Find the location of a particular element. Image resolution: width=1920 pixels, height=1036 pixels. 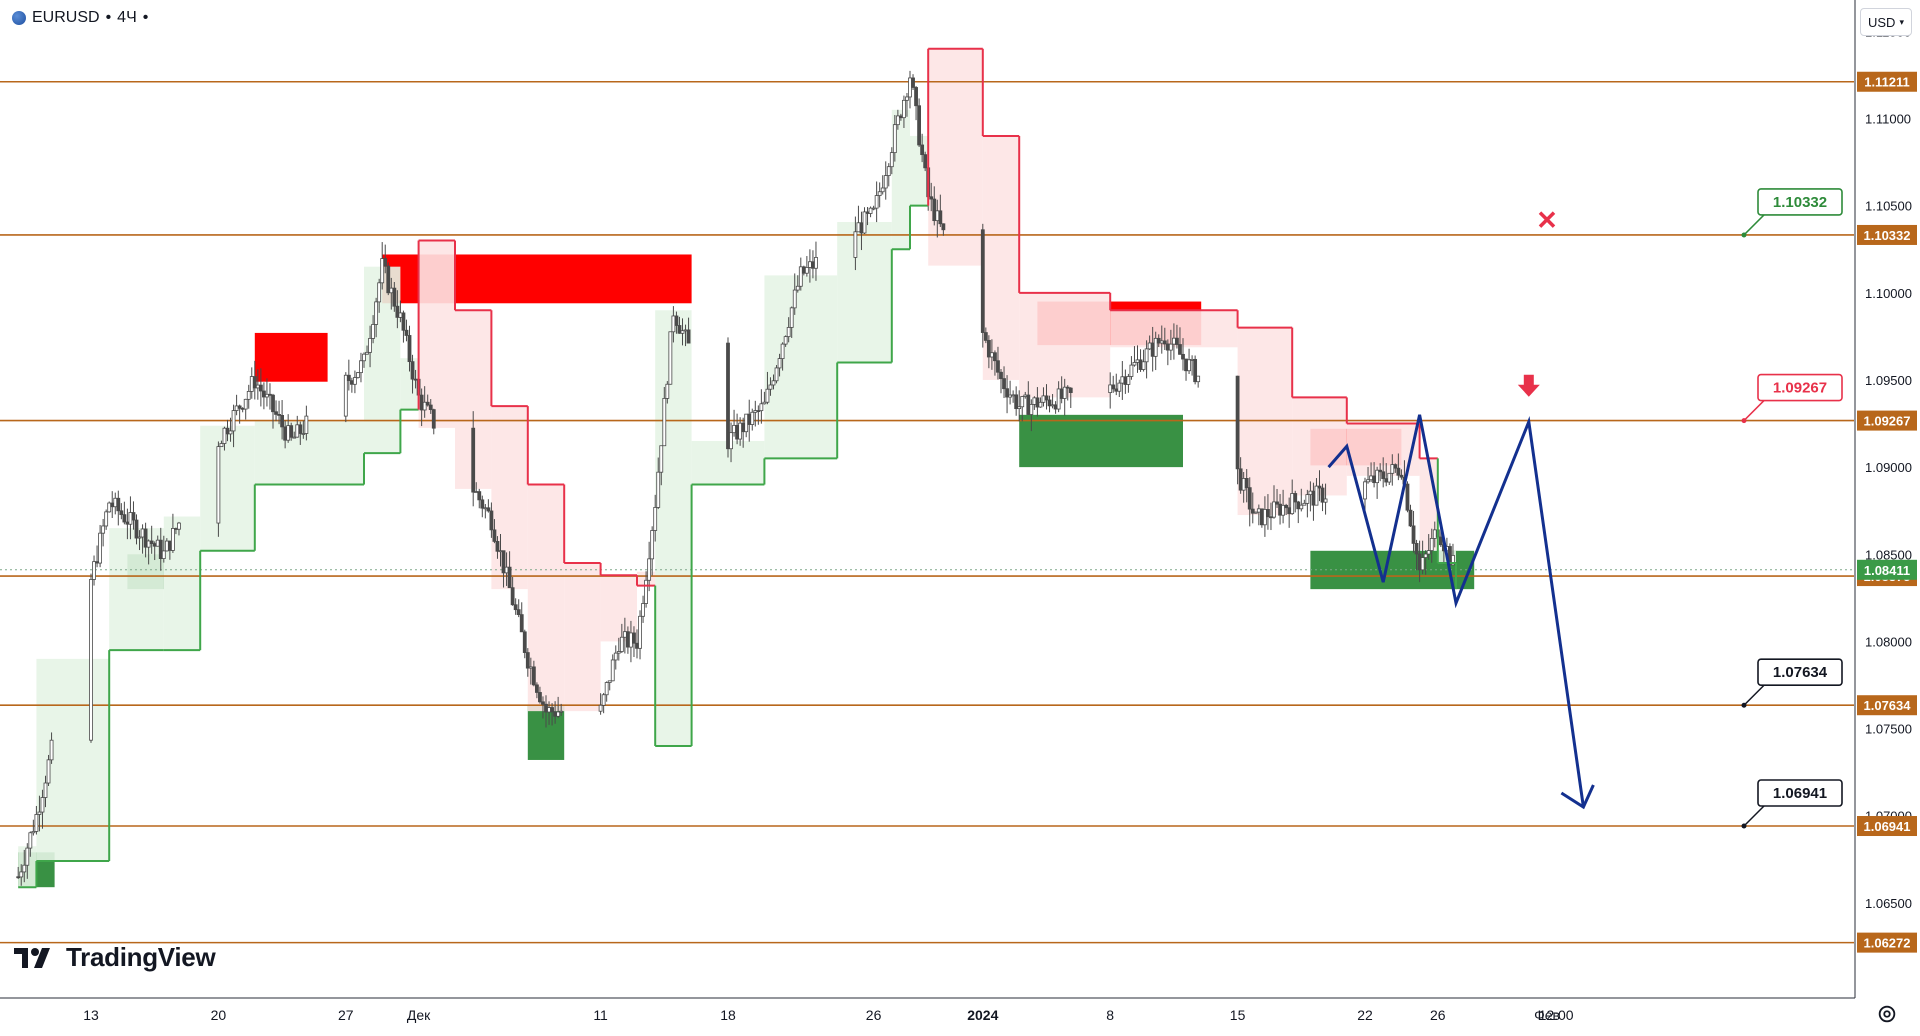

time-axis-bg is located at coordinates (960, 1014).